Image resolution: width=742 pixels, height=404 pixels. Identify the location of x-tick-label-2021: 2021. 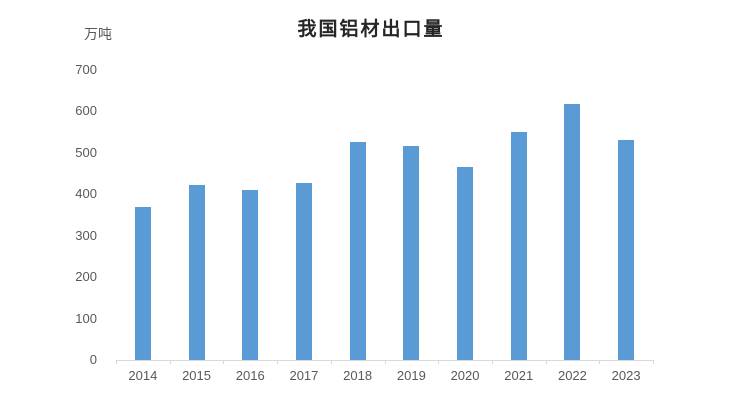
(519, 375).